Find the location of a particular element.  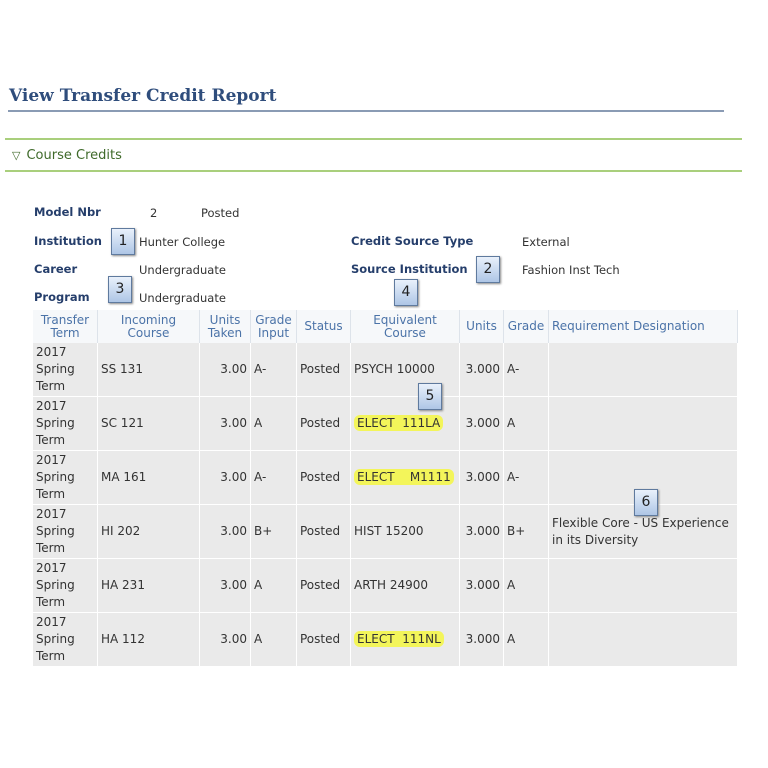

cell-equivalent-course: PSYCH 10000 is located at coordinates (405, 370).